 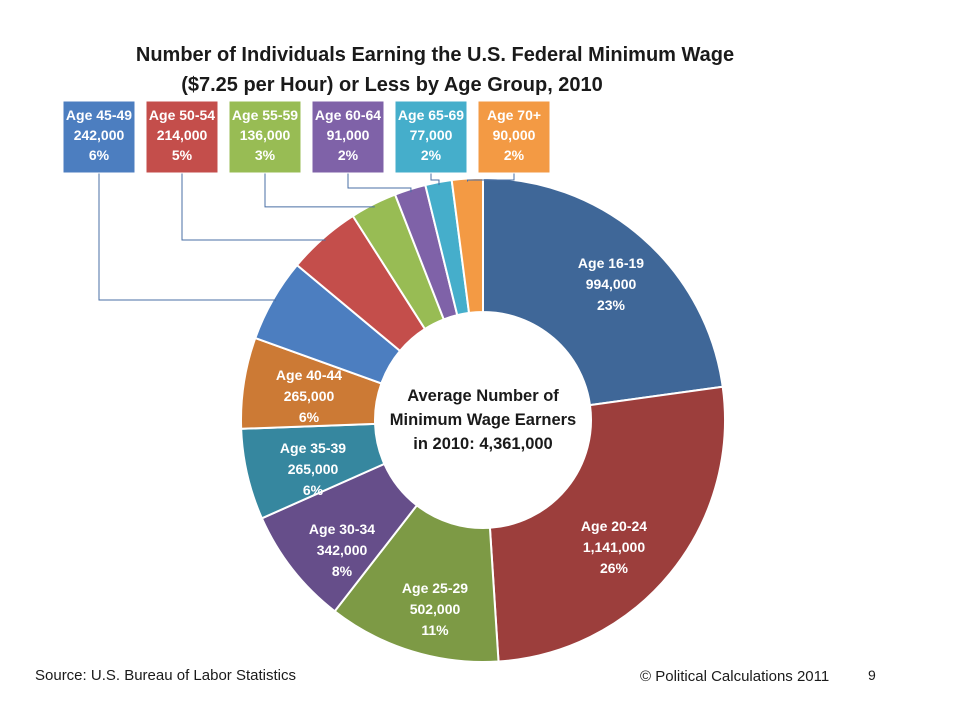 I want to click on callout-label-age-55-59: Age 55-59 136,000 3%, so click(x=265, y=135).